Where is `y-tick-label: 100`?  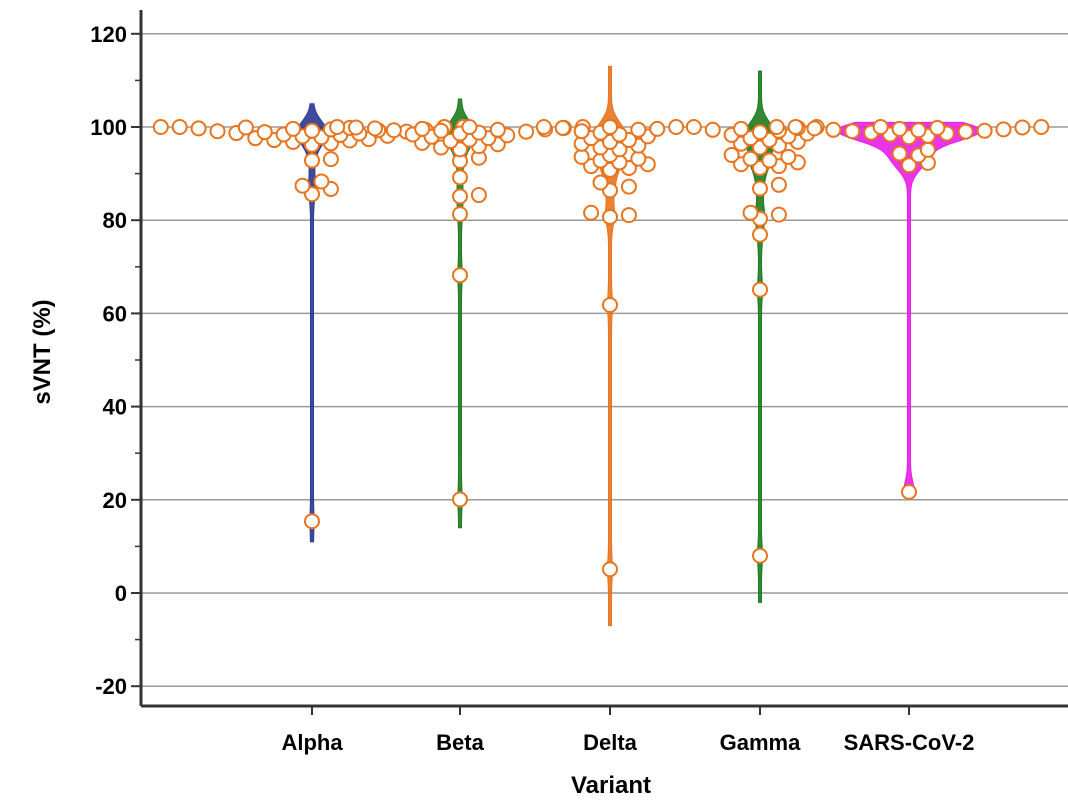 y-tick-label: 100 is located at coordinates (108, 127).